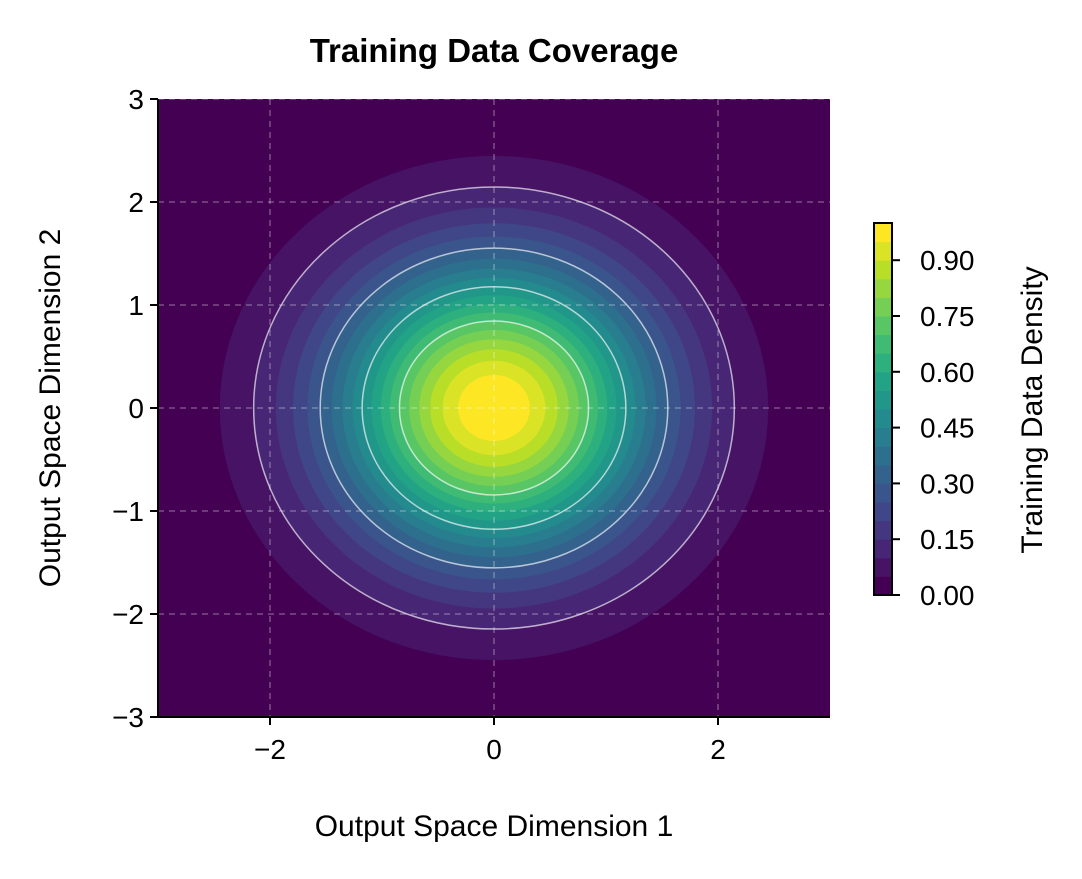 Image resolution: width=1082 pixels, height=879 pixels. Describe the element at coordinates (947, 595) in the screenshot. I see `colorbar-tick-label: 0.00` at that location.